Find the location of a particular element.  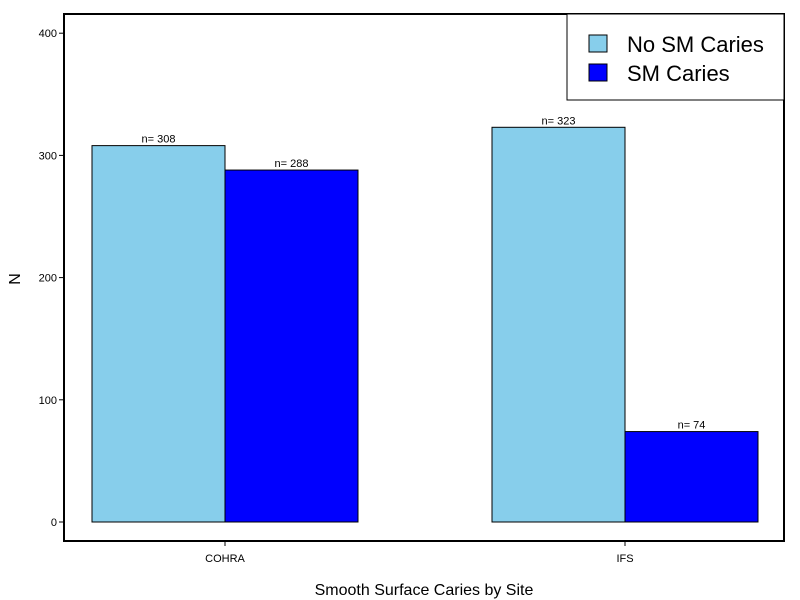

y-tick-label: 200 is located at coordinates (48, 279).